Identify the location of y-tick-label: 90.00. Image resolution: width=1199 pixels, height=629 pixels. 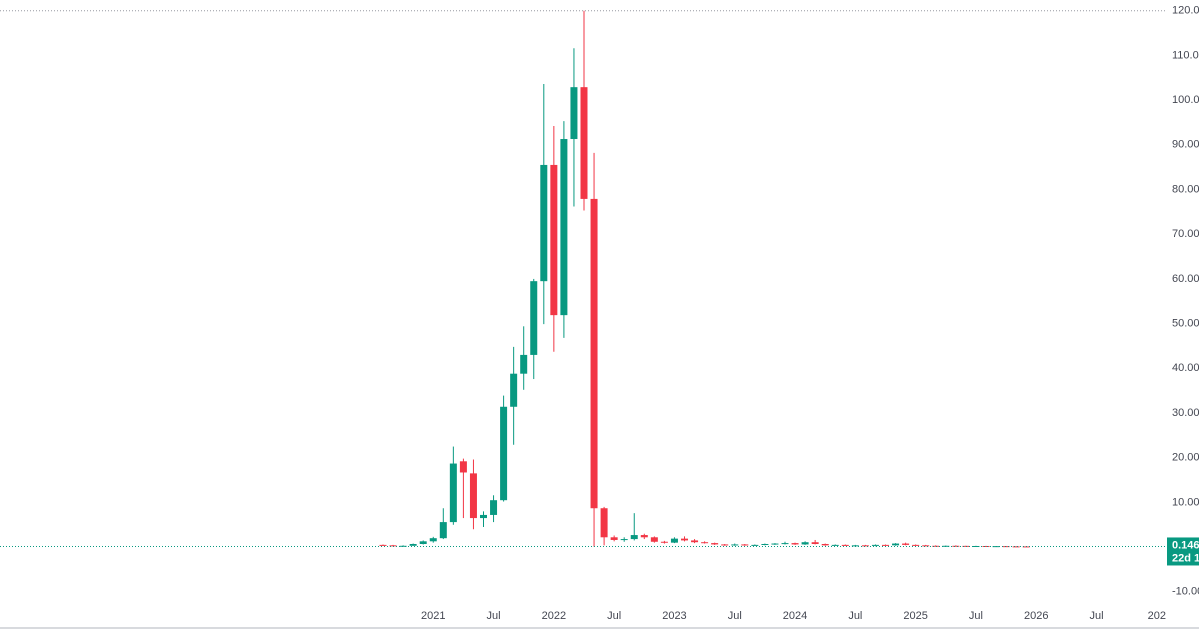
(1185, 145).